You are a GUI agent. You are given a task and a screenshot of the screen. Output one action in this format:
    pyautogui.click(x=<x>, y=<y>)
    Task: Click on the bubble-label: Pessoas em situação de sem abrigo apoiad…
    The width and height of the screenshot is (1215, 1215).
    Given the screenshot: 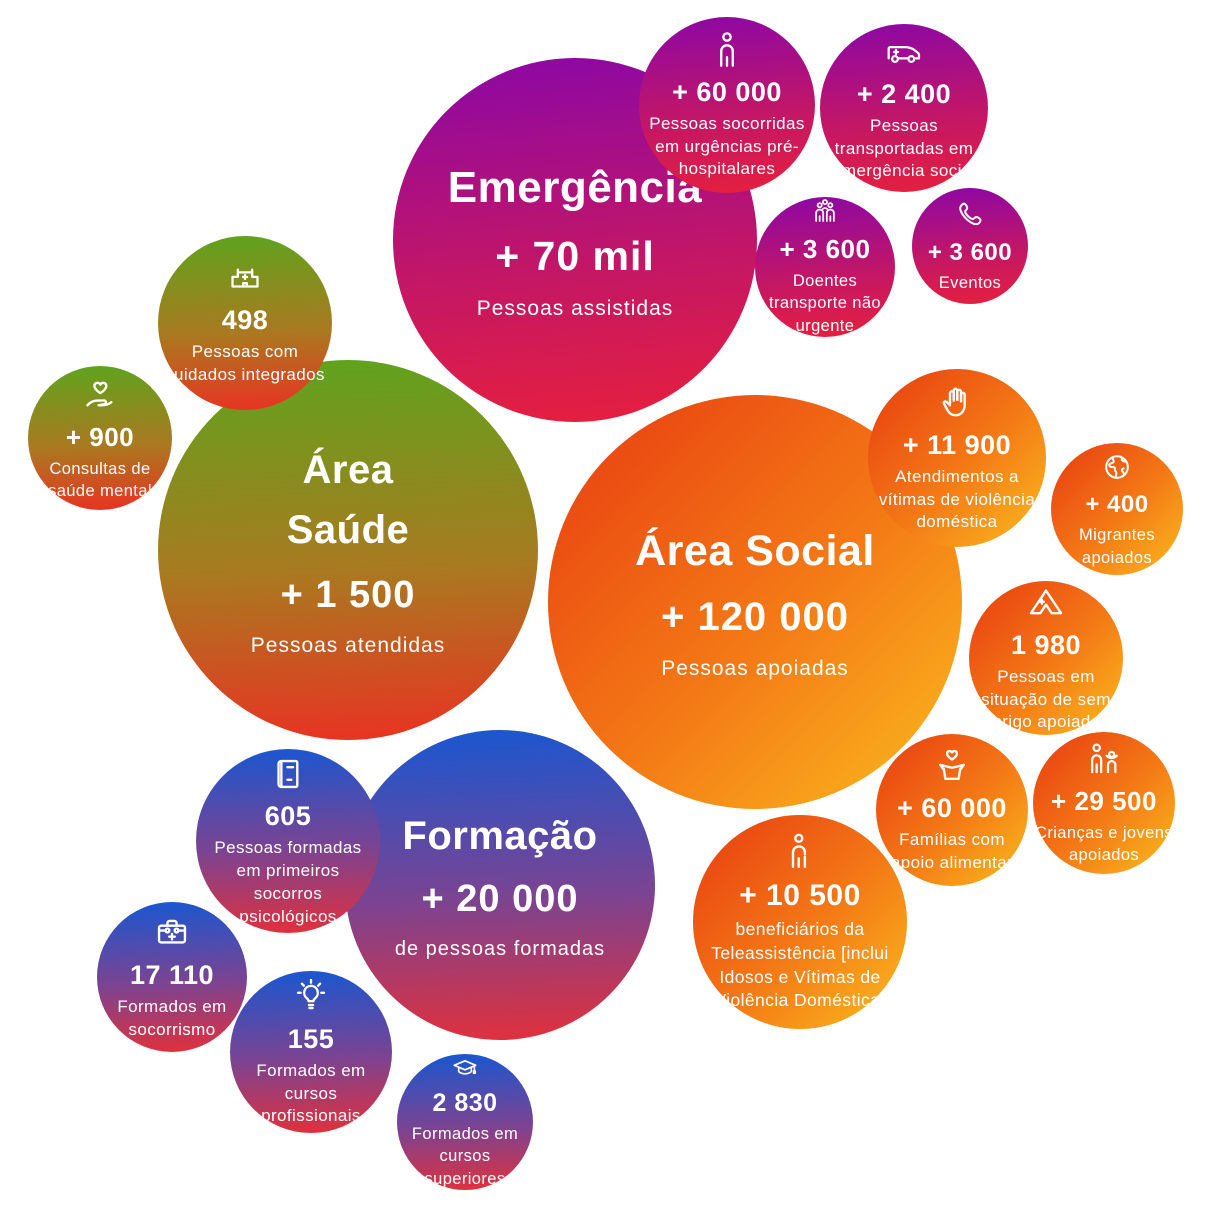 What is the action you would take?
    pyautogui.click(x=1046, y=699)
    